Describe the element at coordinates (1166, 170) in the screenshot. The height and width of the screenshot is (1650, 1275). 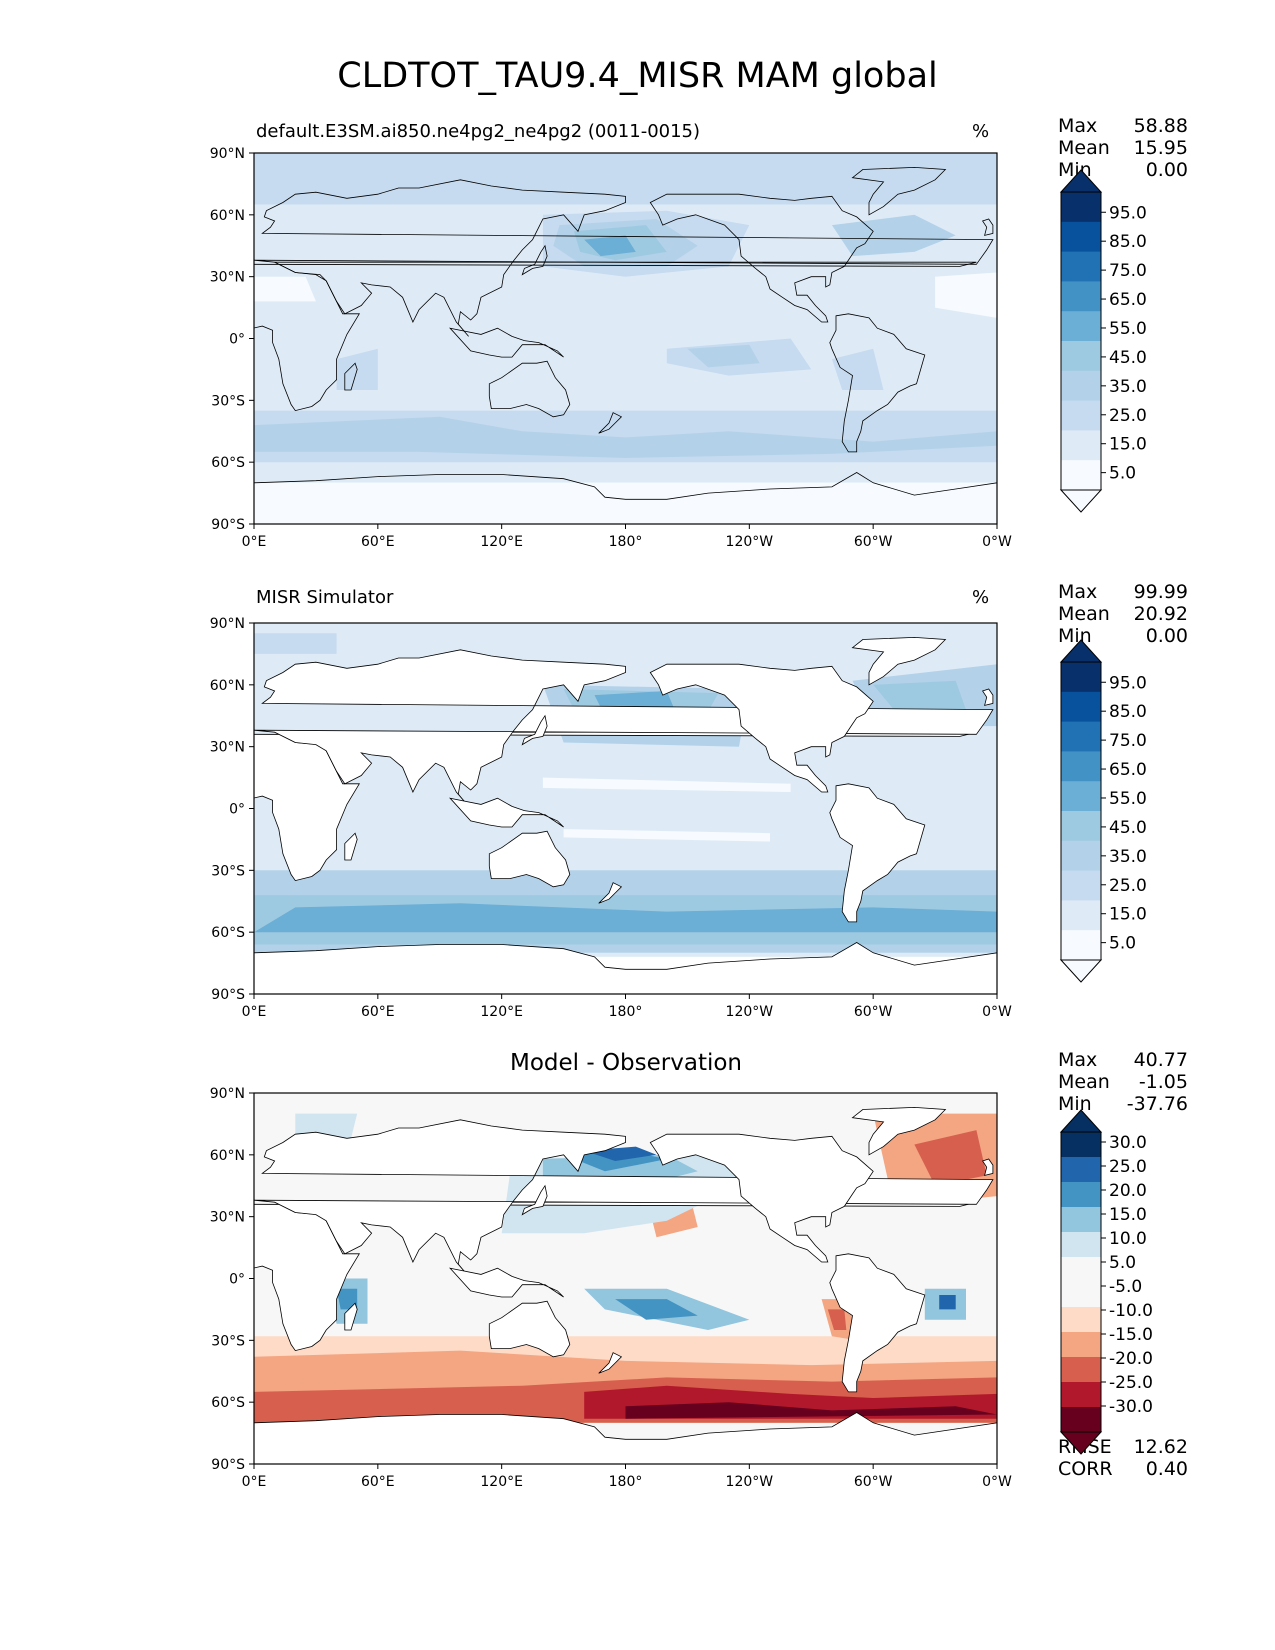
I see `stat-value: 0.00` at that location.